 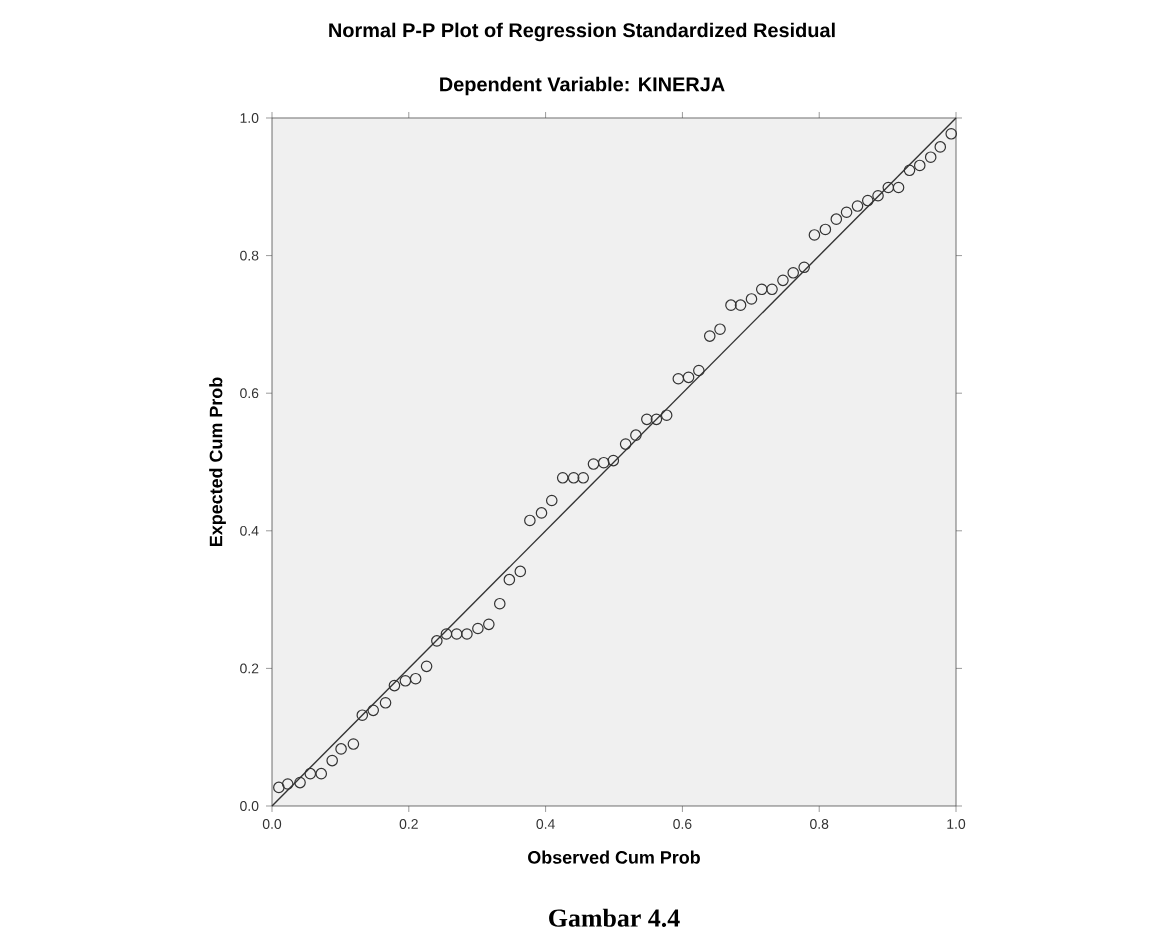 I want to click on chart-subtitle: Dependent Variable: KINERJA, so click(x=582, y=86).